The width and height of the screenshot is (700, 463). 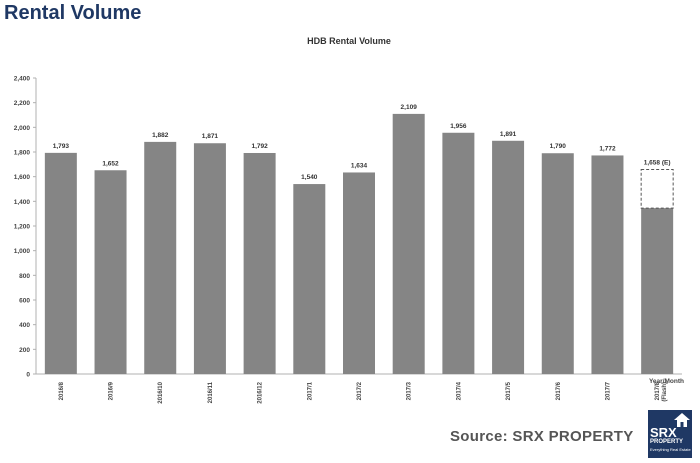 I want to click on y-tick-label: 600, so click(x=24, y=301).